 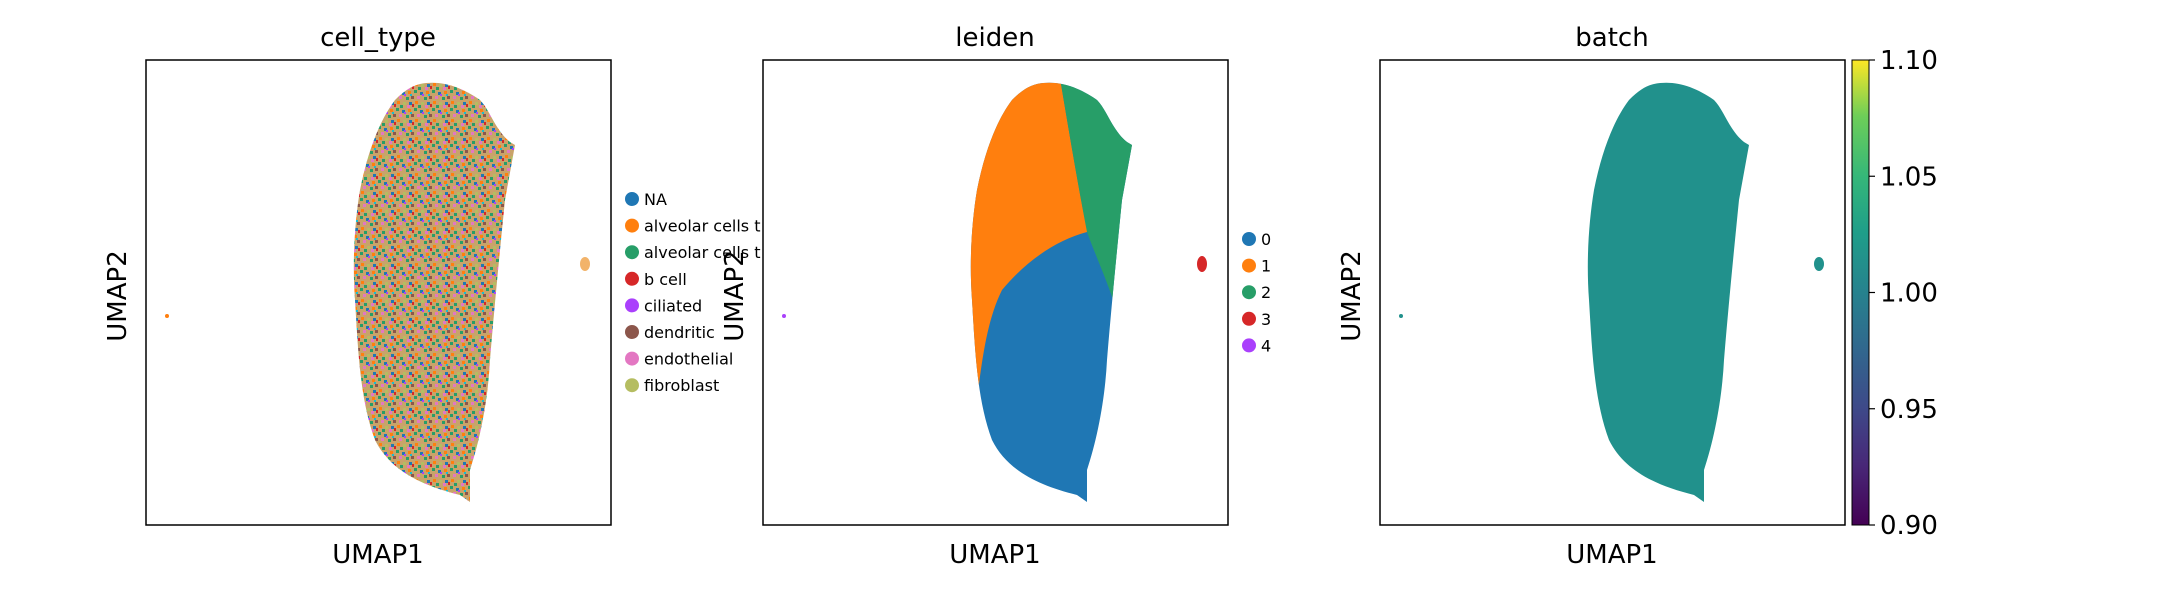 What do you see at coordinates (673, 305) in the screenshot?
I see `legend-label: ciliated` at bounding box center [673, 305].